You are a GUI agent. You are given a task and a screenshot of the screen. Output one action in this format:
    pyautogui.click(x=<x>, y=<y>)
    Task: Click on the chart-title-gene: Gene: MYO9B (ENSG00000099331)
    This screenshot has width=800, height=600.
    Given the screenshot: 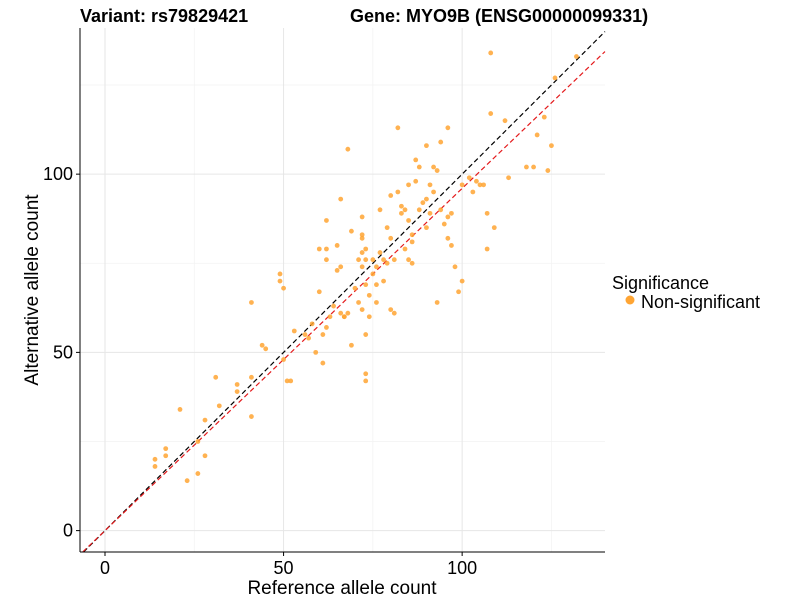 What is the action you would take?
    pyautogui.click(x=499, y=16)
    